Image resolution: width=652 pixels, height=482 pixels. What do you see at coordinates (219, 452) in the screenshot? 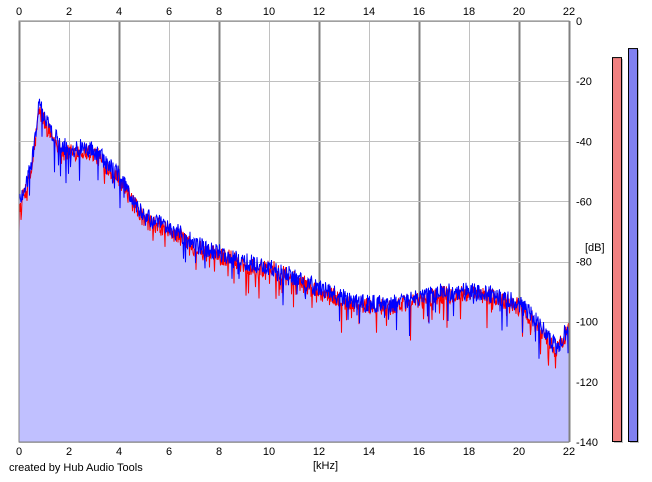
I see `x-tick-label-bottom: 8` at bounding box center [219, 452].